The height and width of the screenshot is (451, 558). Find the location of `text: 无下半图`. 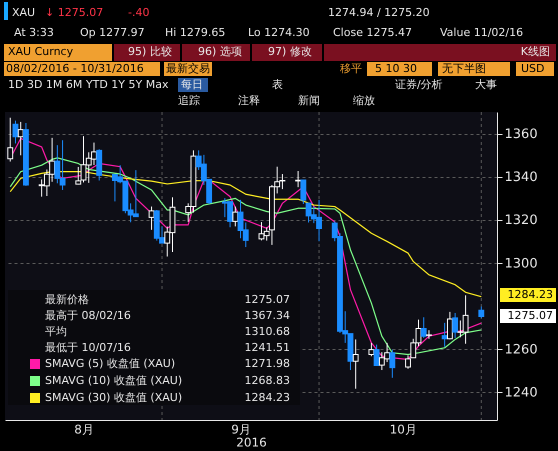

text: 无下半图 is located at coordinates (464, 68).